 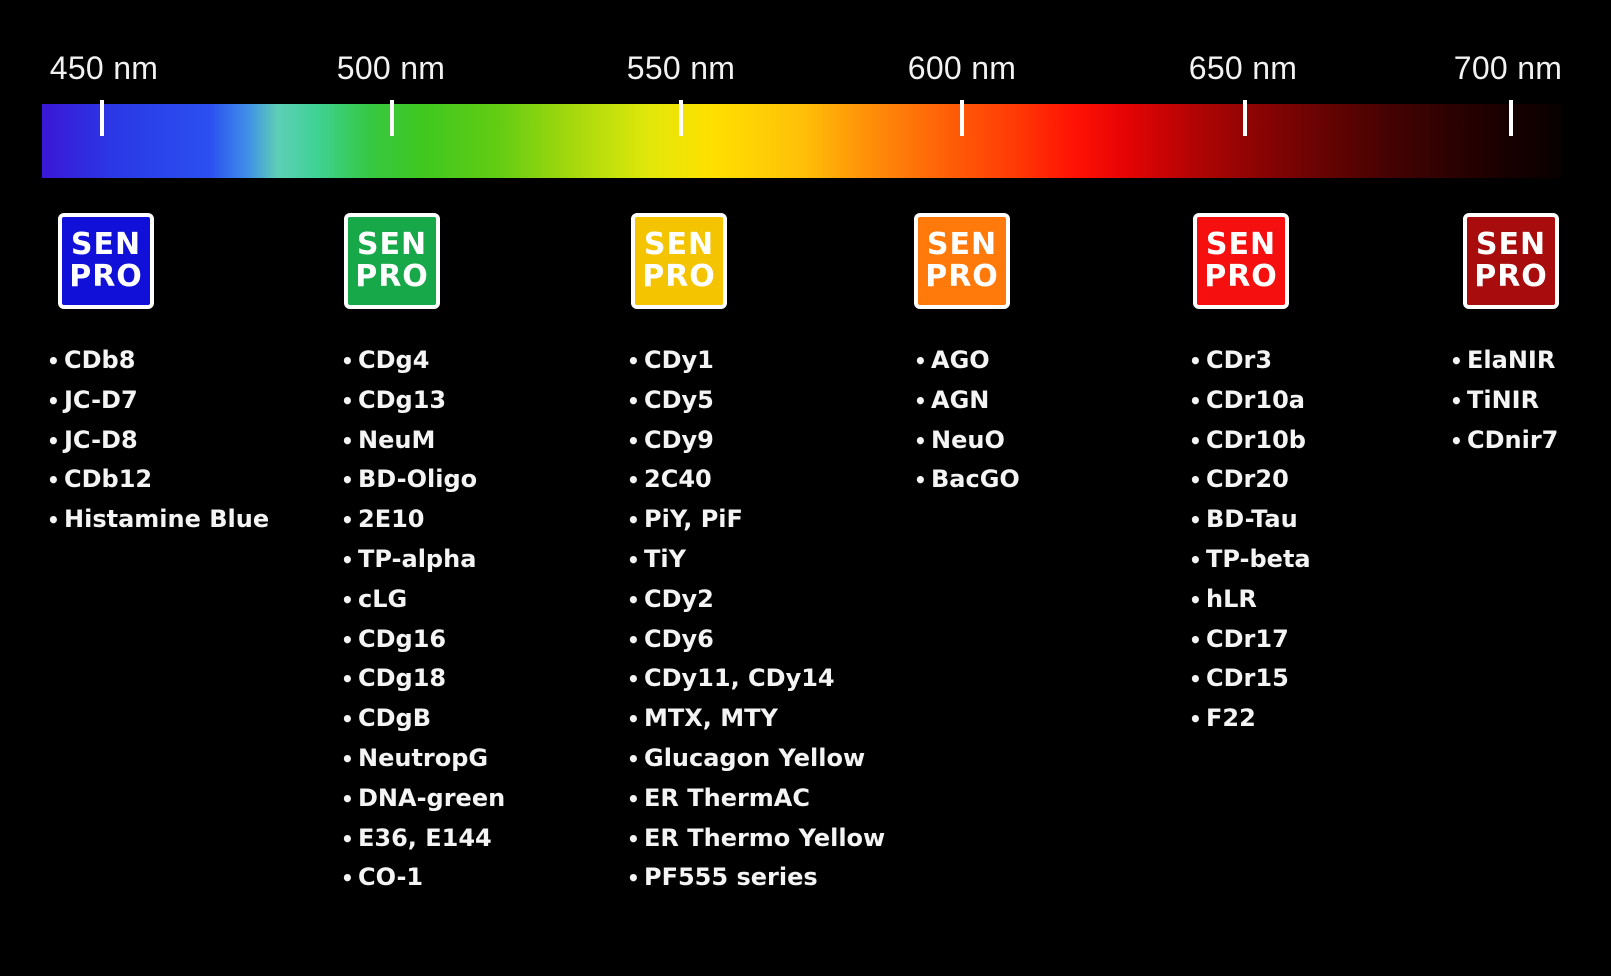 What do you see at coordinates (423, 841) in the screenshot?
I see `dye-list-item: E36, E144` at bounding box center [423, 841].